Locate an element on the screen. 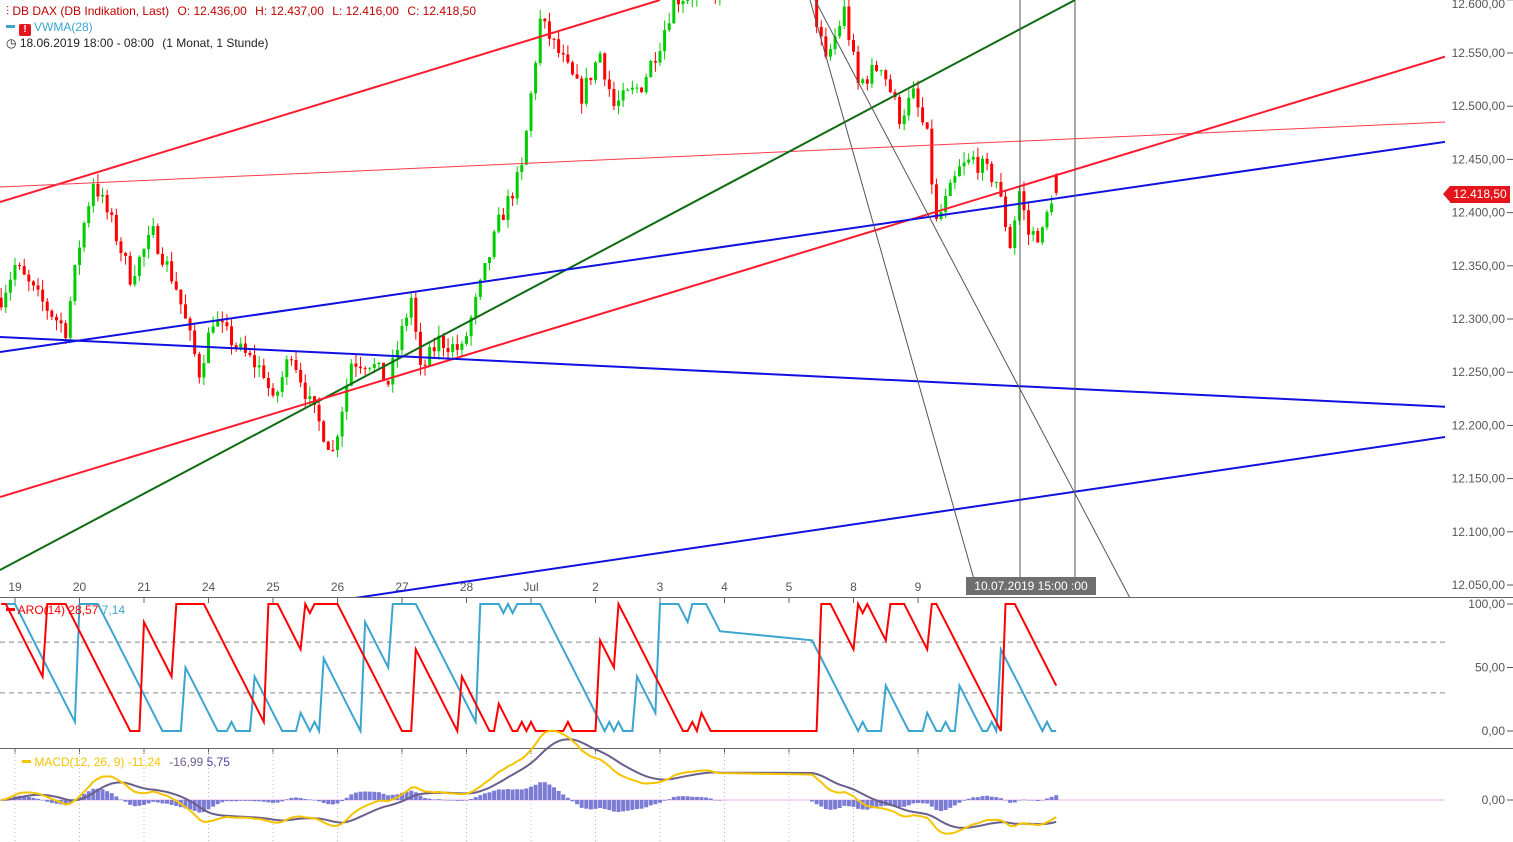 The width and height of the screenshot is (1513, 842). price-axis-label: 12.300,00 is located at coordinates (1479, 319).